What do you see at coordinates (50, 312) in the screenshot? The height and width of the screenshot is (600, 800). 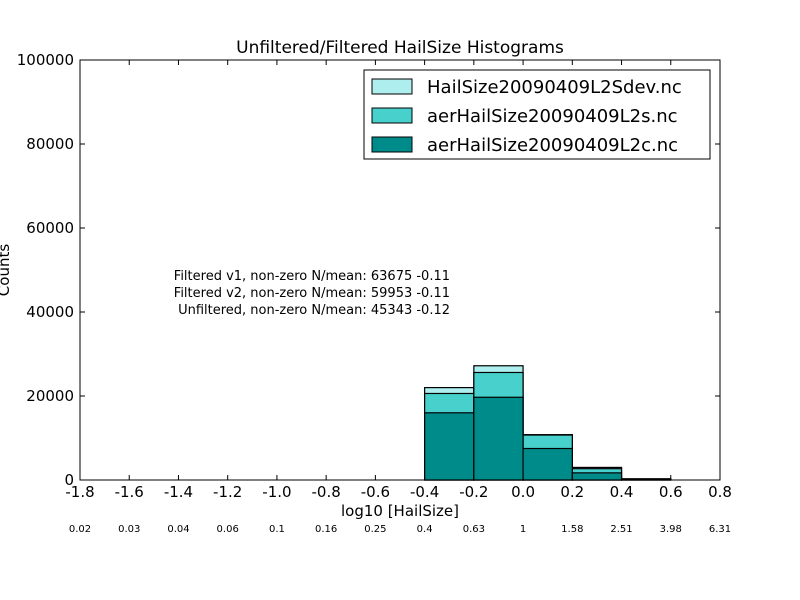 I see `y-tick-label: 40000` at bounding box center [50, 312].